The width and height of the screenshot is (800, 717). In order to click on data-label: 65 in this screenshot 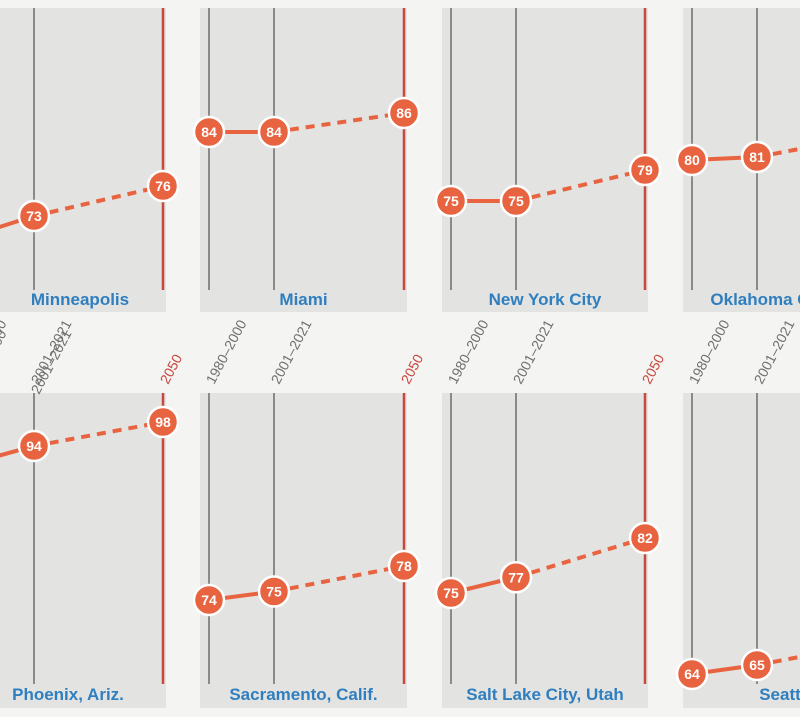, I will do `click(757, 665)`.